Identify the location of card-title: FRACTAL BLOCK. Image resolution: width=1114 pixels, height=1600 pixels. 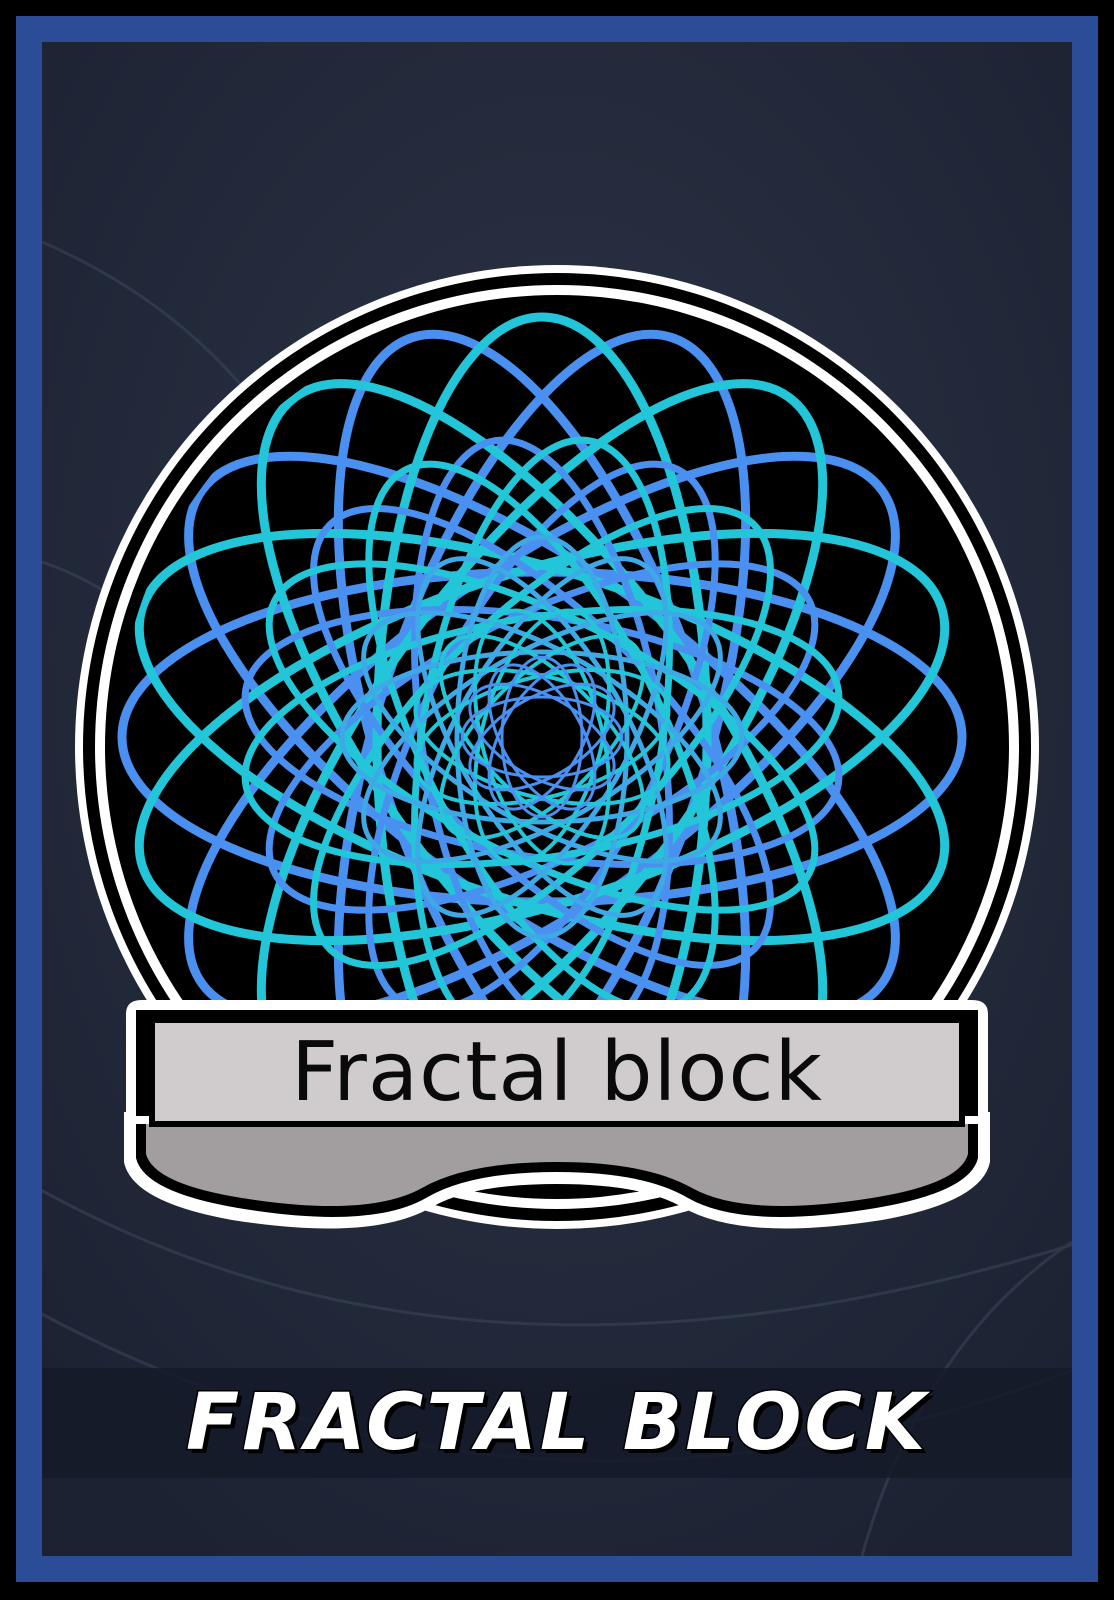
(556, 1423).